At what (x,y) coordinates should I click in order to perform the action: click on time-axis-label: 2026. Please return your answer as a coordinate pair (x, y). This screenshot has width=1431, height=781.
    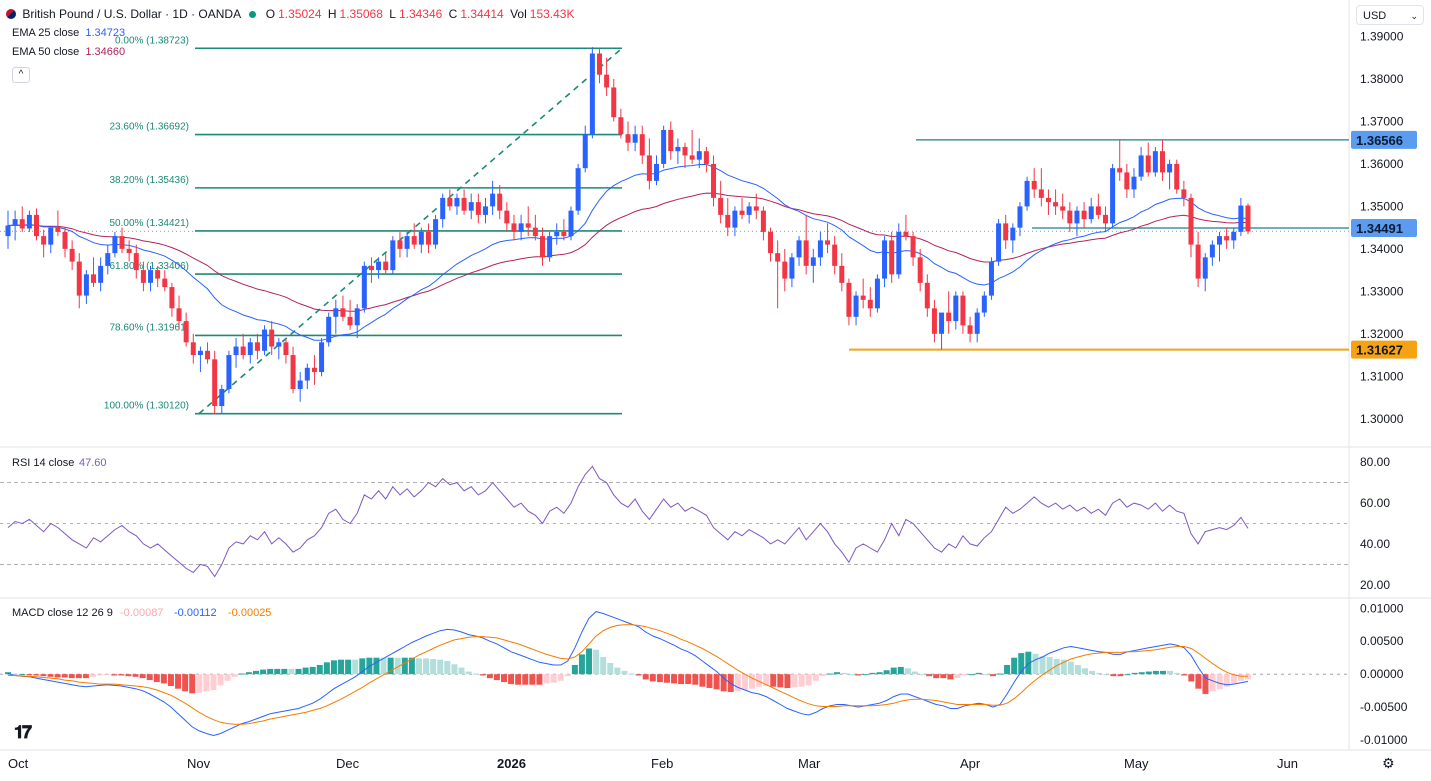
    Looking at the image, I should click on (511, 763).